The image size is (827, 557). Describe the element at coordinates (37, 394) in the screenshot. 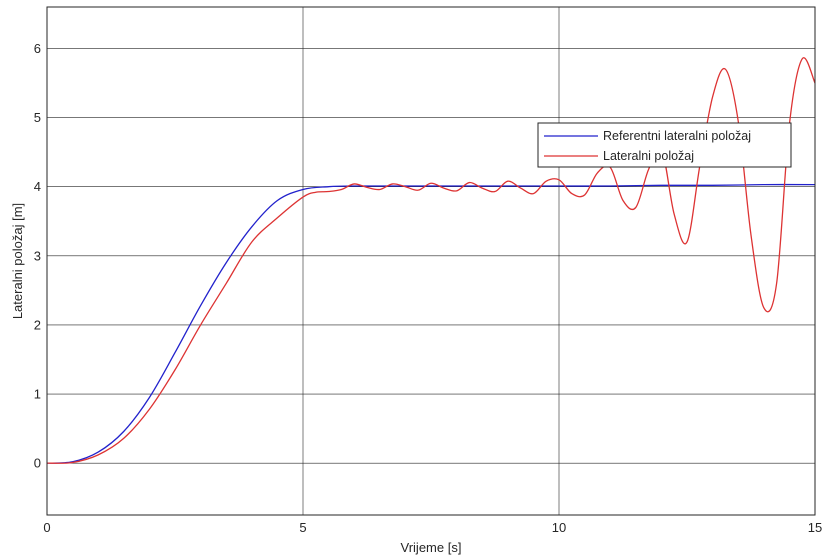

I see `y-tick-label: 1` at that location.